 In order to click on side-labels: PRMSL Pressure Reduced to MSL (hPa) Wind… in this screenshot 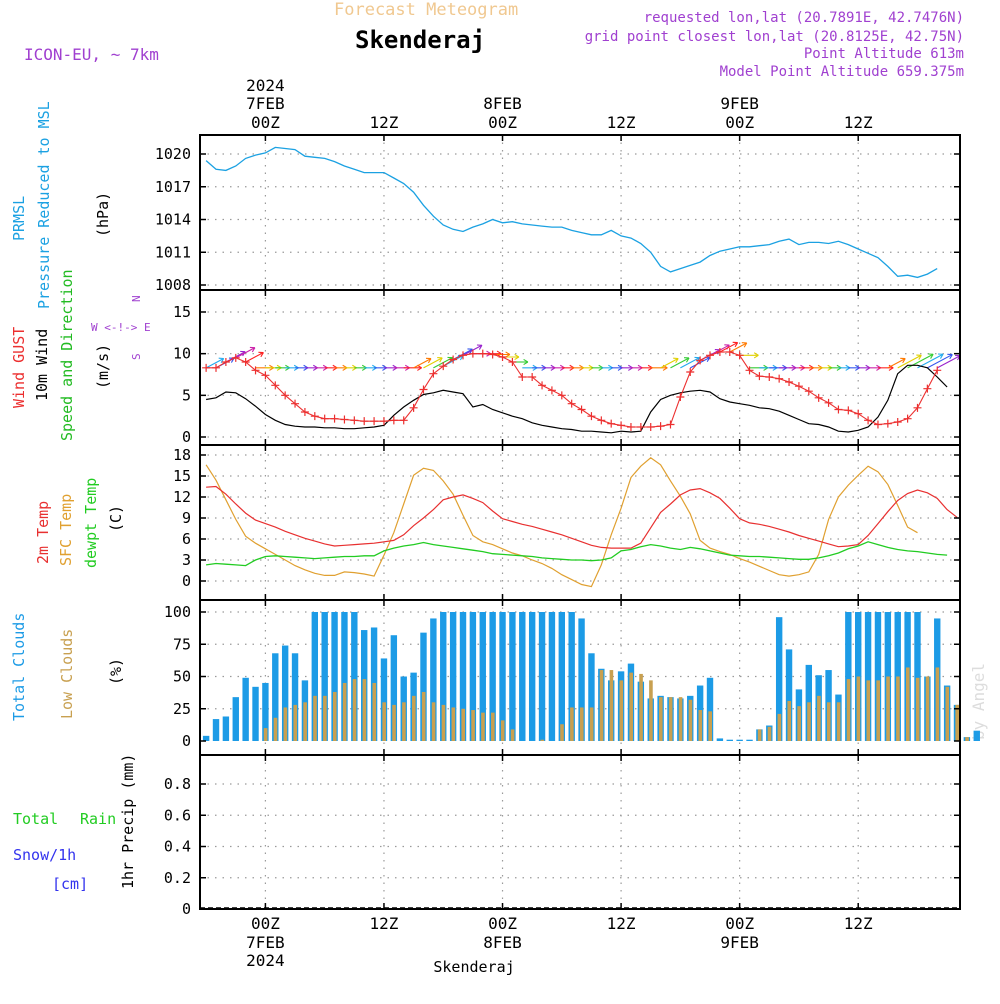, I will do `click(80, 497)`.